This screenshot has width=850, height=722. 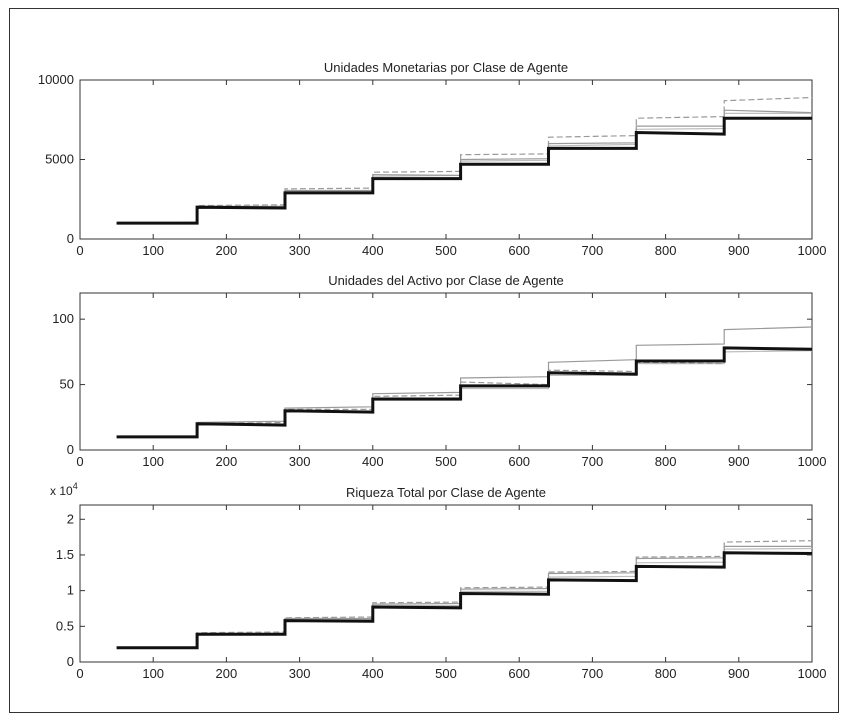 I want to click on y-tick-label: 1, so click(x=70, y=590).